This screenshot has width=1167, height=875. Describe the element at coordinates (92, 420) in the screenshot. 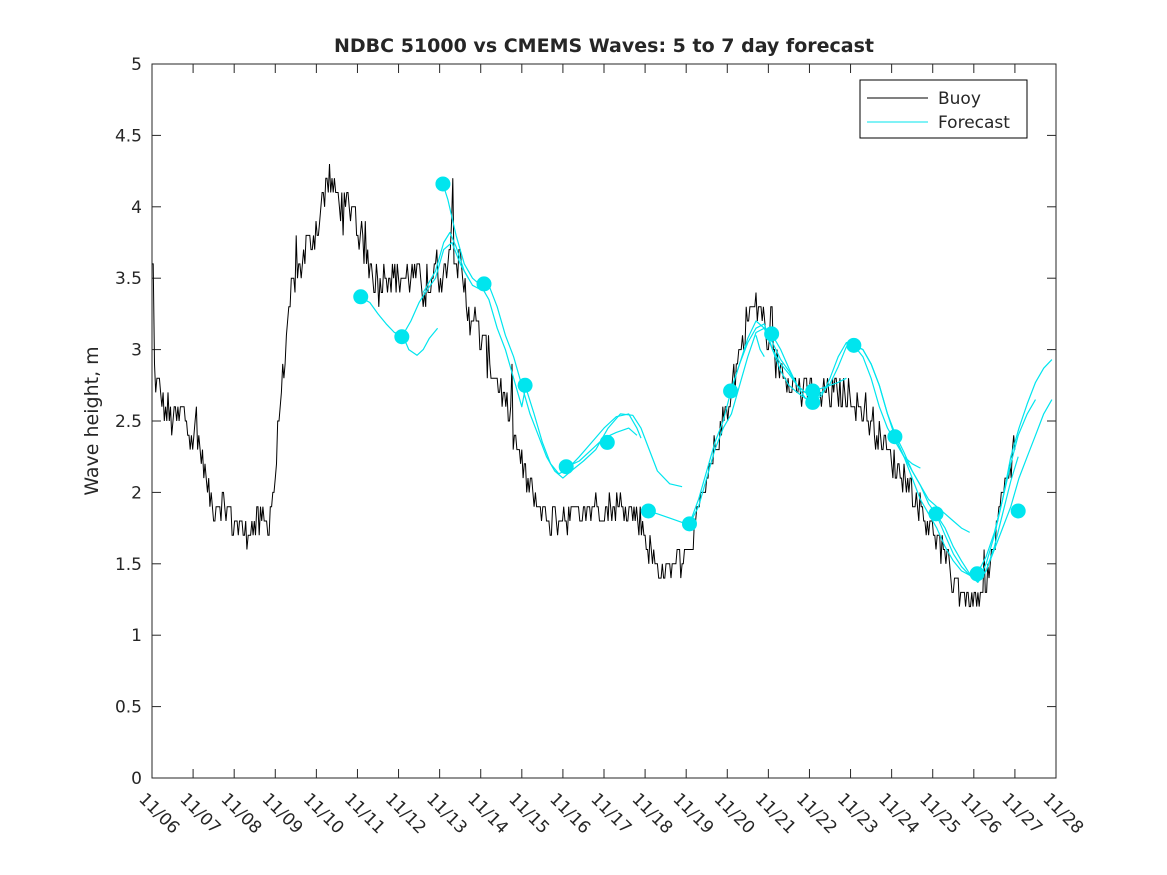

I see `y-axis-label: Wave height, m` at that location.